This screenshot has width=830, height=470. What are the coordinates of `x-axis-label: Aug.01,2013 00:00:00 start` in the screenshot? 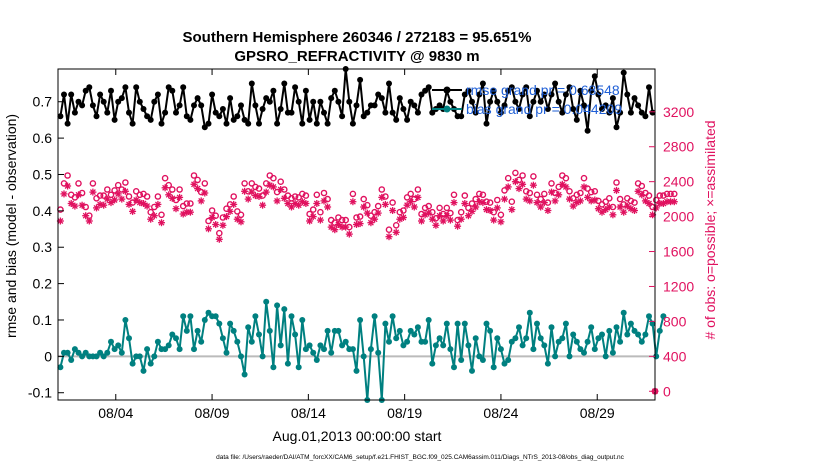 It's located at (357, 436).